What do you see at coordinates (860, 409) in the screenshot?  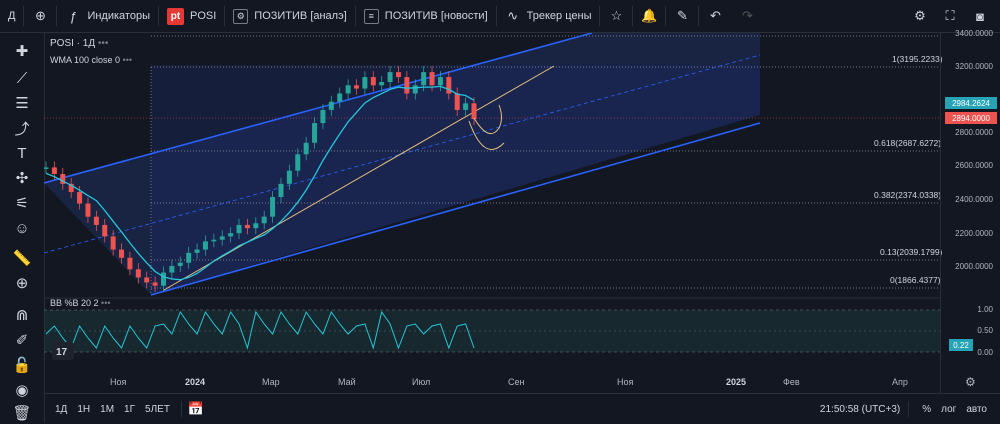 I see `clock: 21:50:58 (UTC+3)` at bounding box center [860, 409].